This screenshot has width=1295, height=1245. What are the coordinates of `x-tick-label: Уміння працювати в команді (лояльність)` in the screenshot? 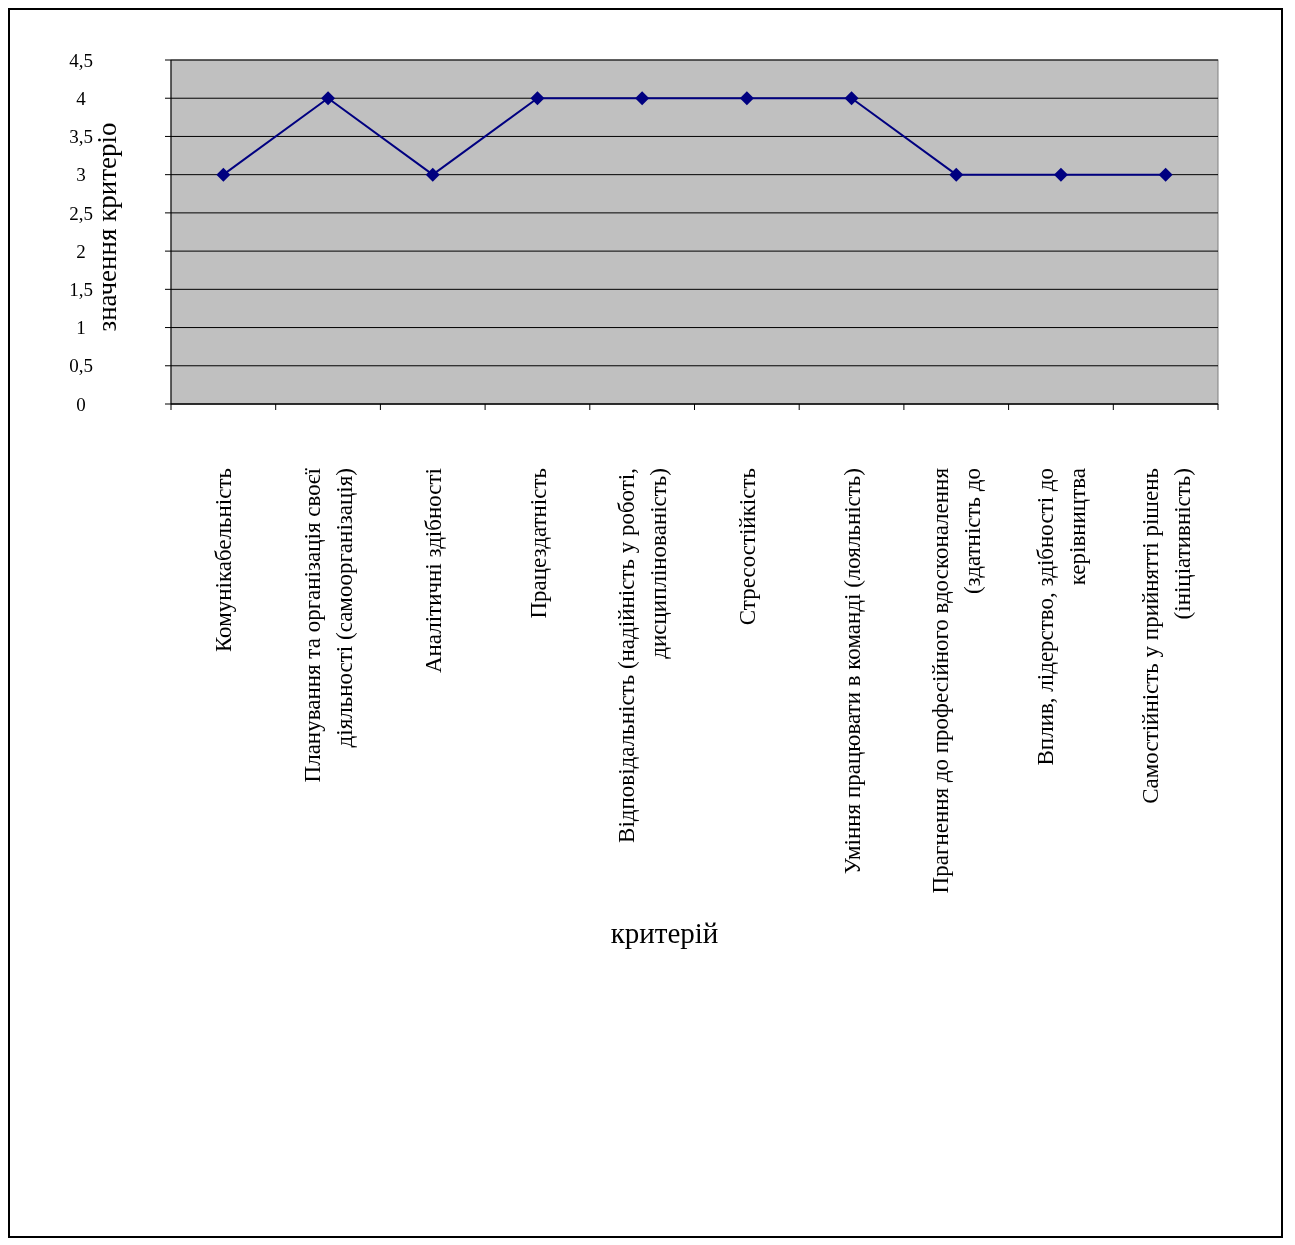 It's located at (852, 671).